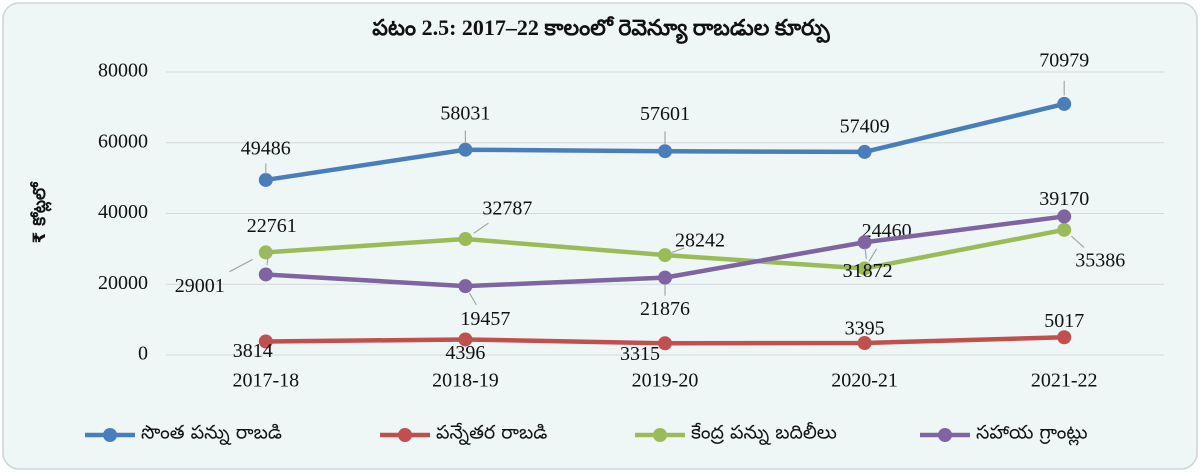 This screenshot has width=1202, height=474. I want to click on x-tick-label: 2017-18, so click(265, 381).